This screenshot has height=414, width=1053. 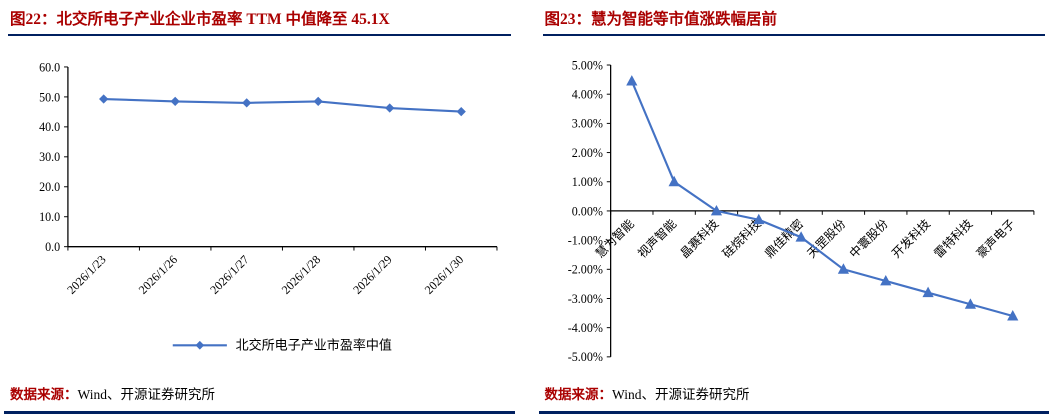 I want to click on svg-text: 60.0, so click(x=49, y=67).